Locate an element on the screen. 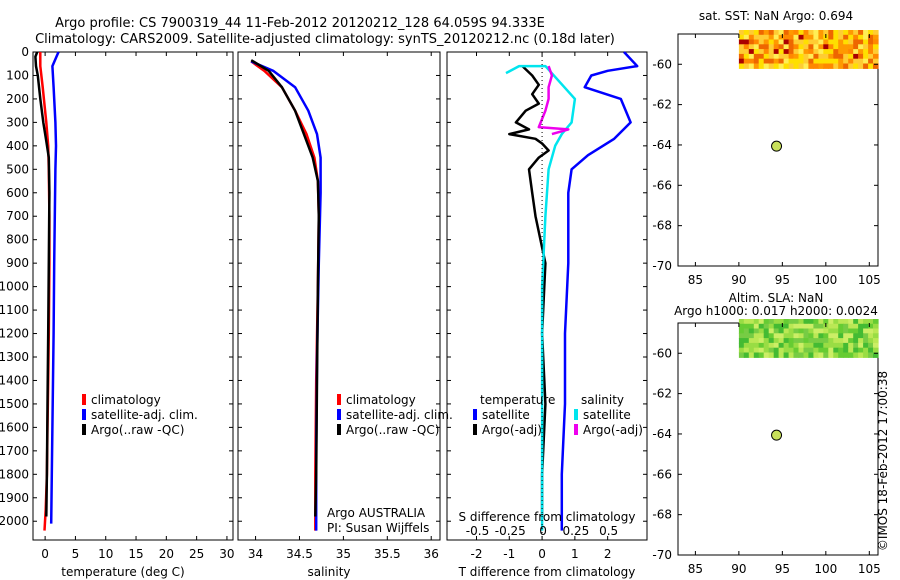  y-tick-label: -66 is located at coordinates (662, 185).